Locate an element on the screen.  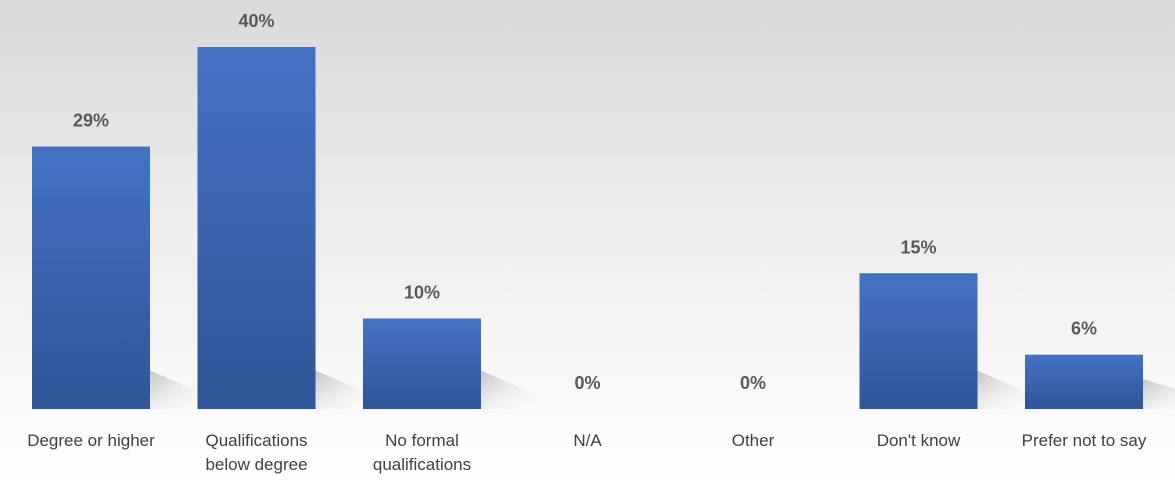
data-label: 15% is located at coordinates (918, 247).